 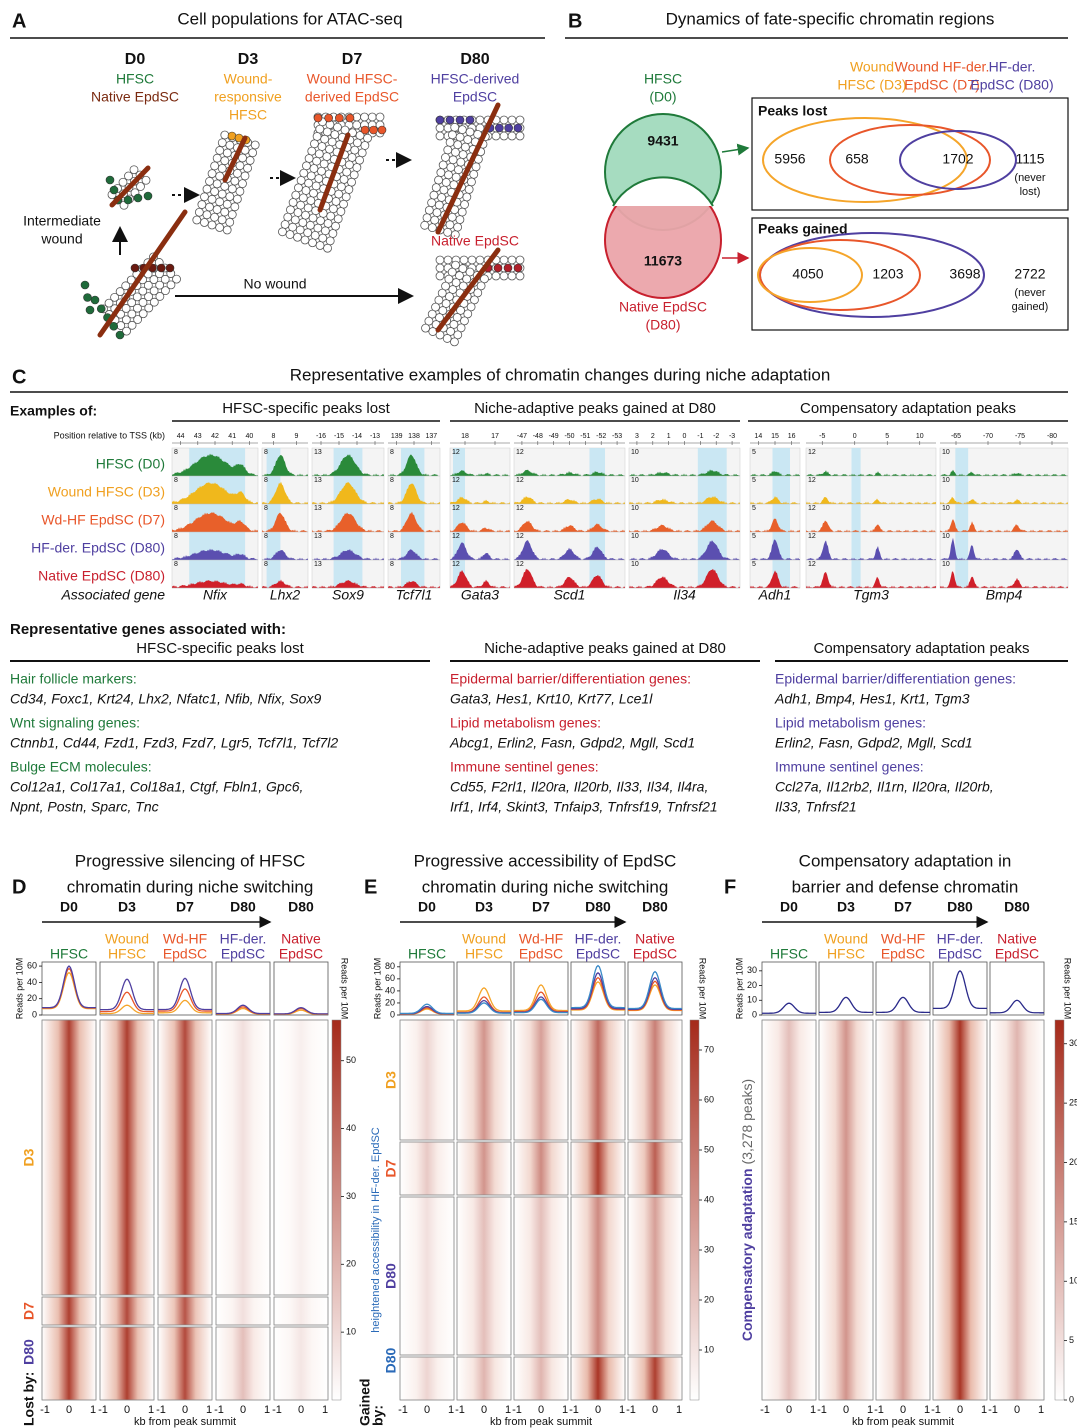 I want to click on rule, so click(x=130, y=186).